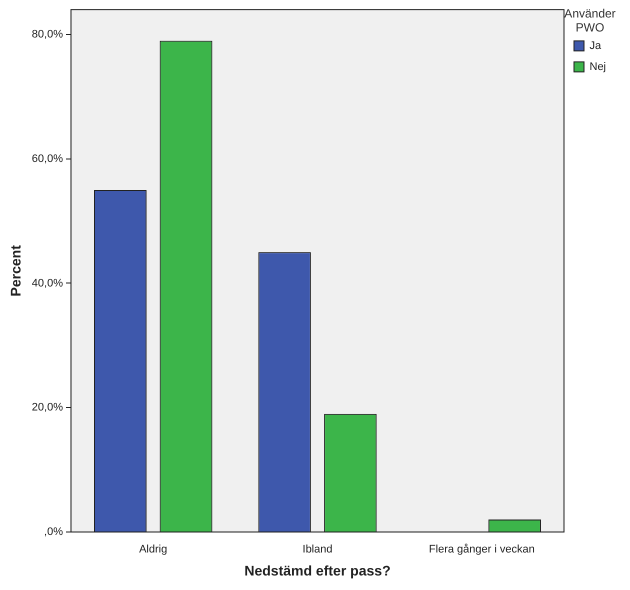 This screenshot has width=630, height=590. What do you see at coordinates (595, 46) in the screenshot?
I see `legend-label: Ja` at bounding box center [595, 46].